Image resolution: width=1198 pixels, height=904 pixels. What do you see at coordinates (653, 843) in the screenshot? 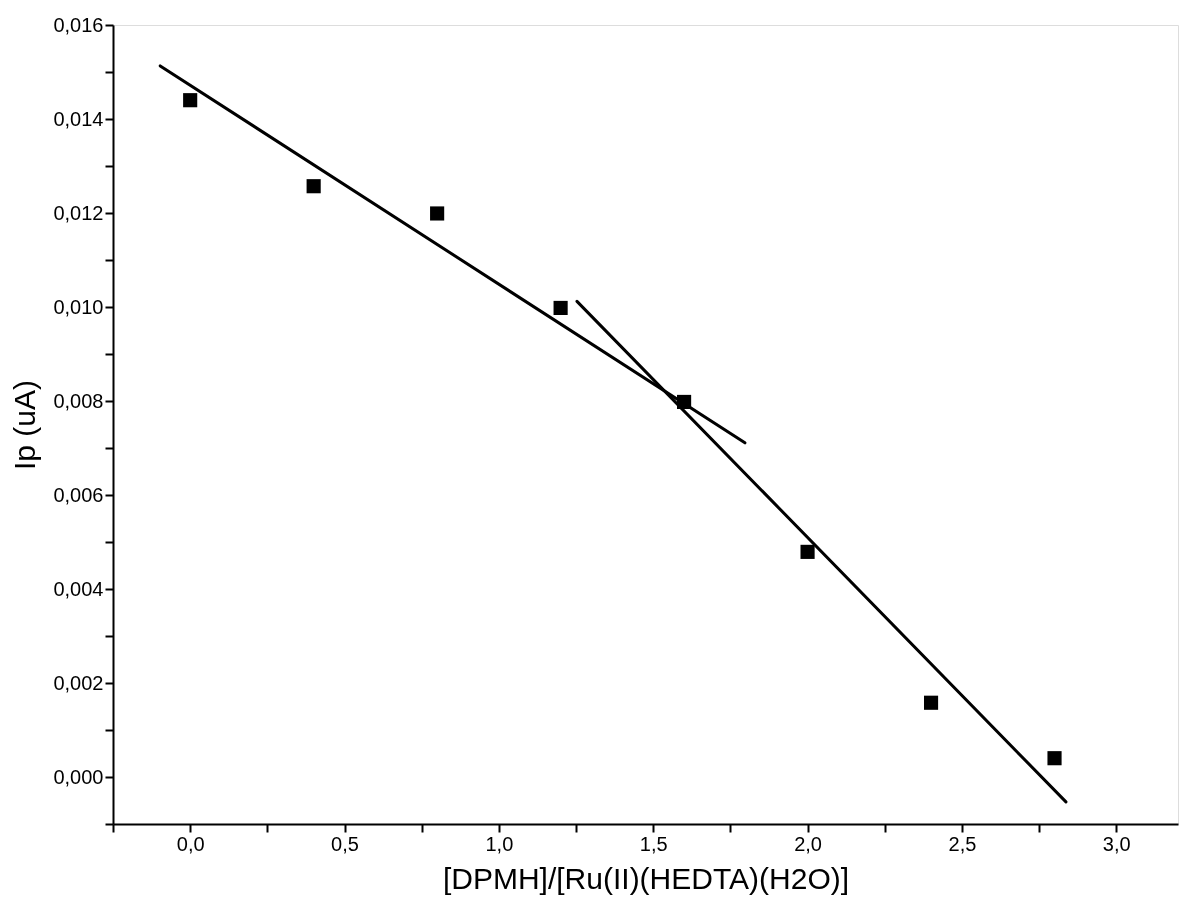
I see `x-tick-label: 1,5` at bounding box center [653, 843].